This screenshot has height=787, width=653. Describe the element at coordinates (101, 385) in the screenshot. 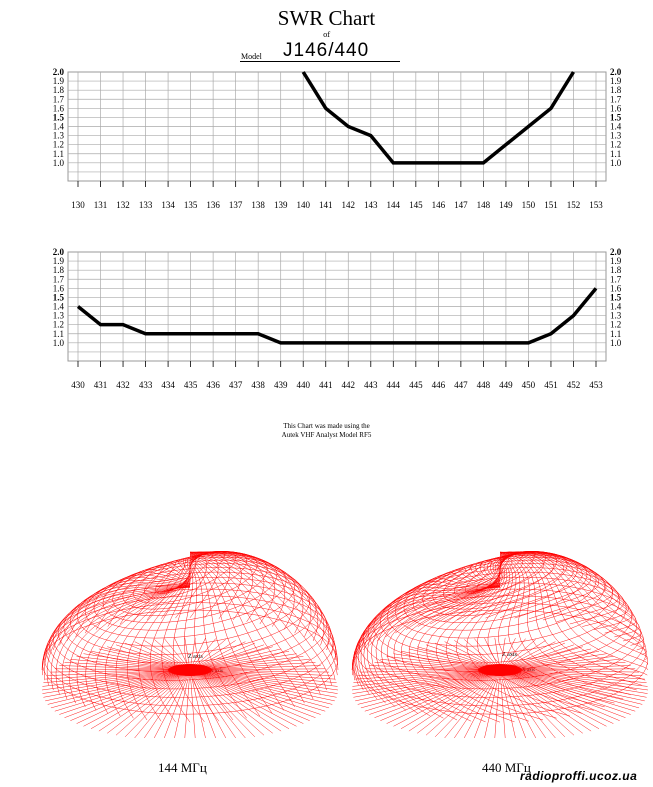

I see `x-tick-label: 431` at that location.